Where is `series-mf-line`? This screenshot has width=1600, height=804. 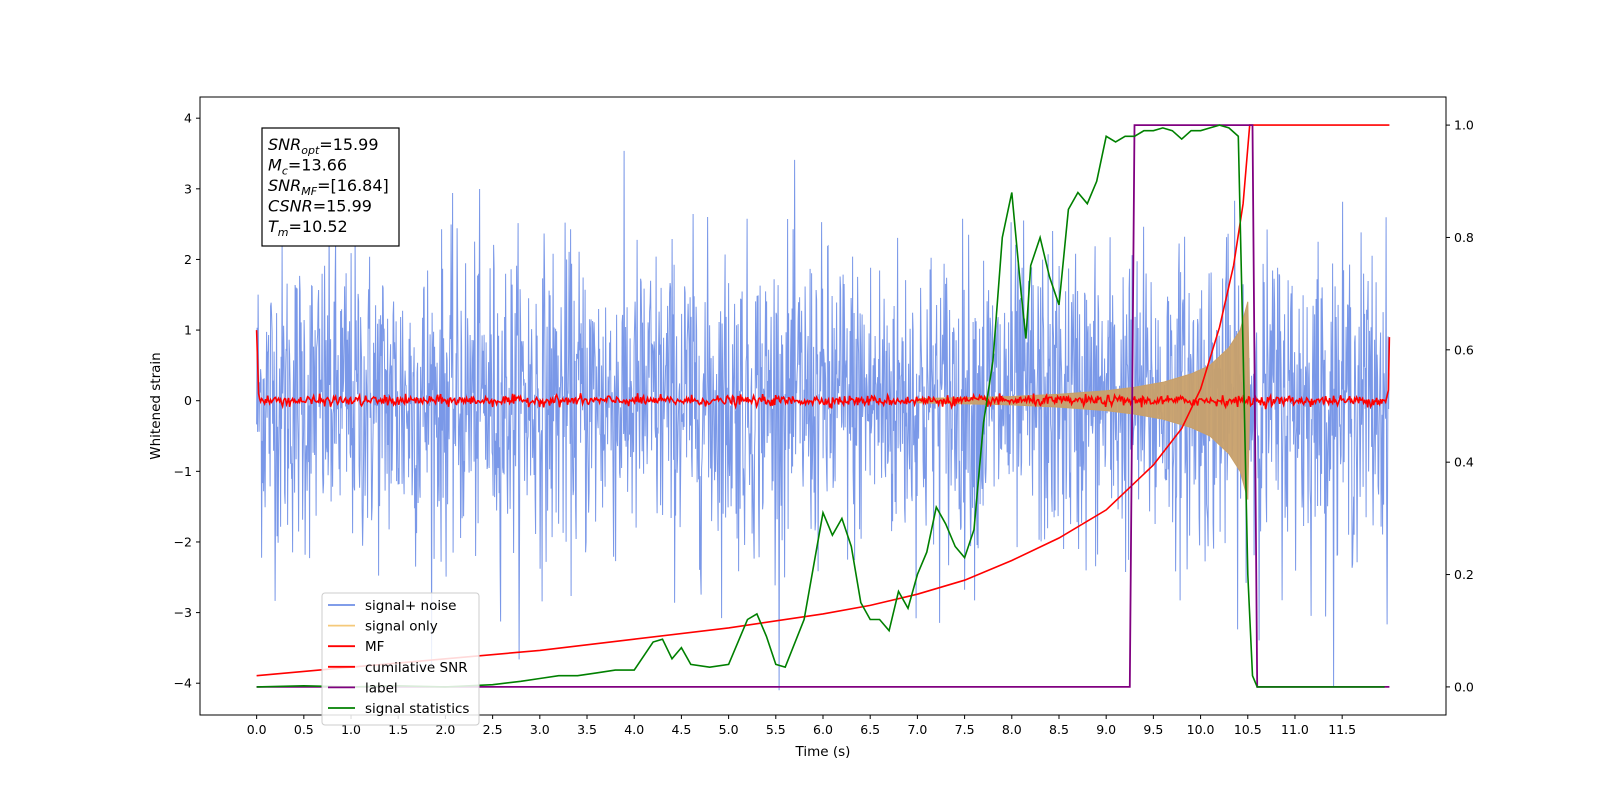 series-mf-line is located at coordinates (823, 370).